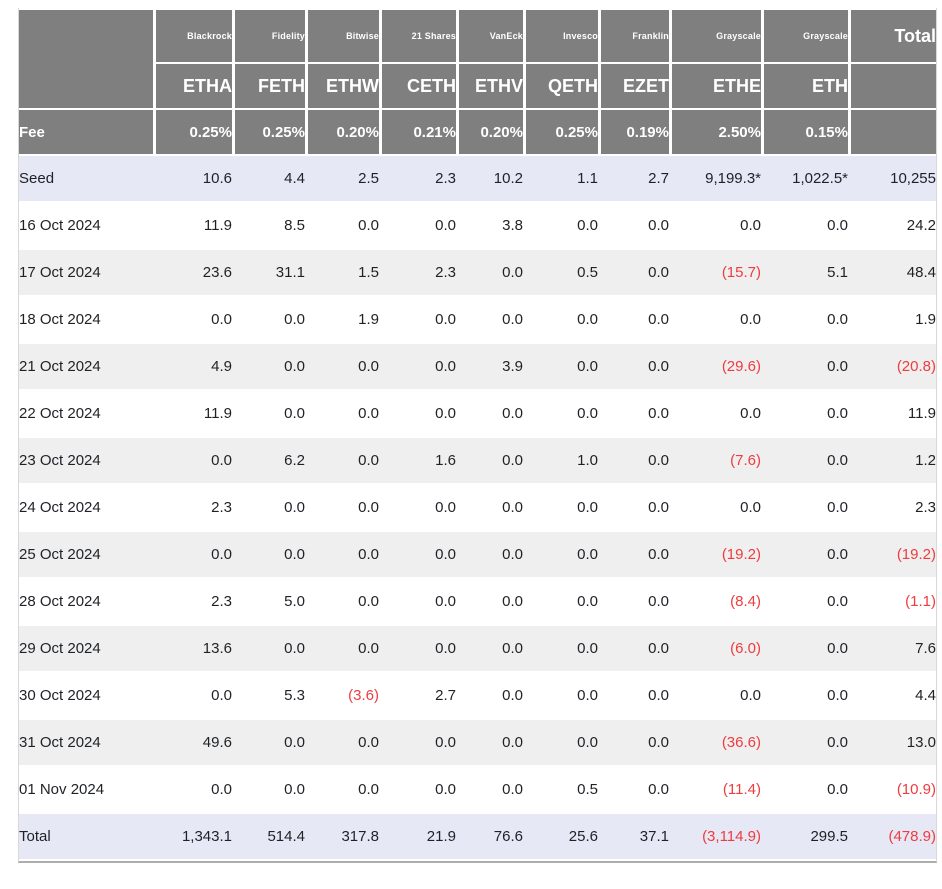  I want to click on data-cell: 23.6, so click(192, 272).